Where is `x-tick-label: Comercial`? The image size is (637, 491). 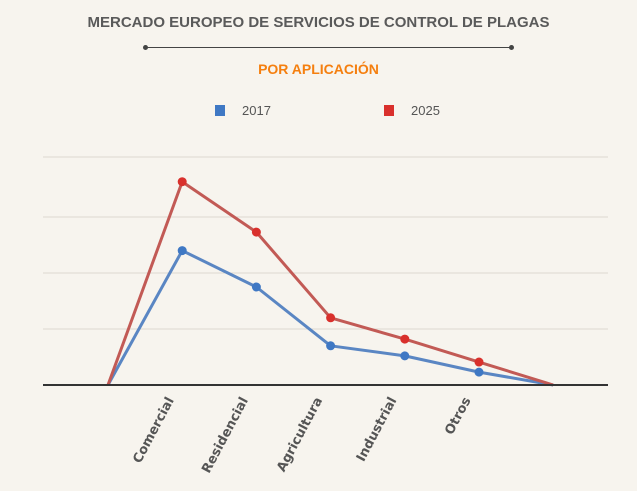 x-tick-label: Comercial is located at coordinates (153, 430).